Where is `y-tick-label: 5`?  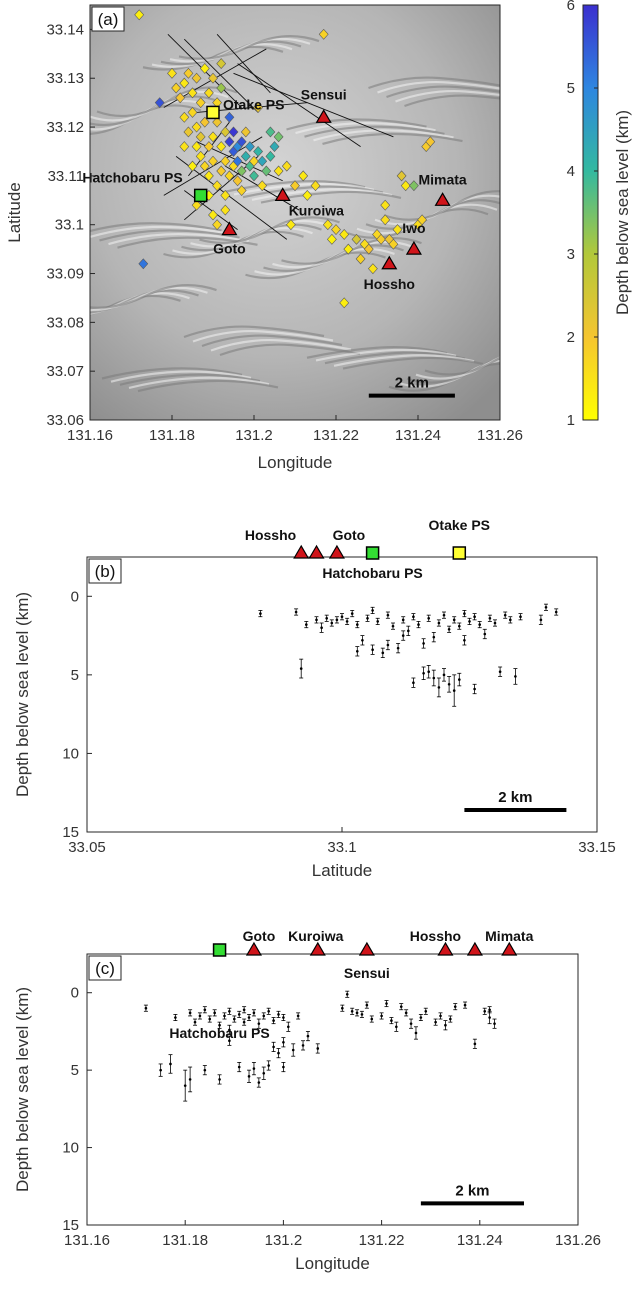 y-tick-label: 5 is located at coordinates (75, 675).